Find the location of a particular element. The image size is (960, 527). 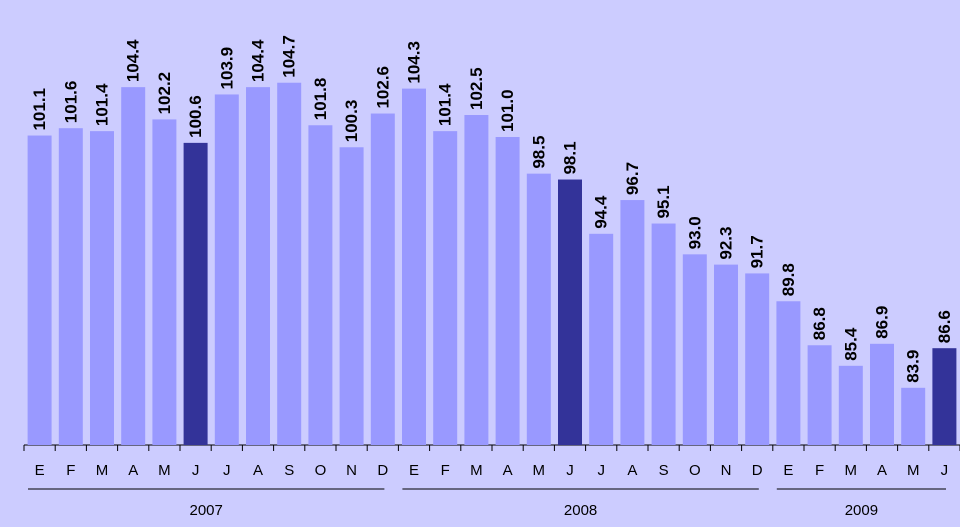

value-label: 86.8 is located at coordinates (819, 323).